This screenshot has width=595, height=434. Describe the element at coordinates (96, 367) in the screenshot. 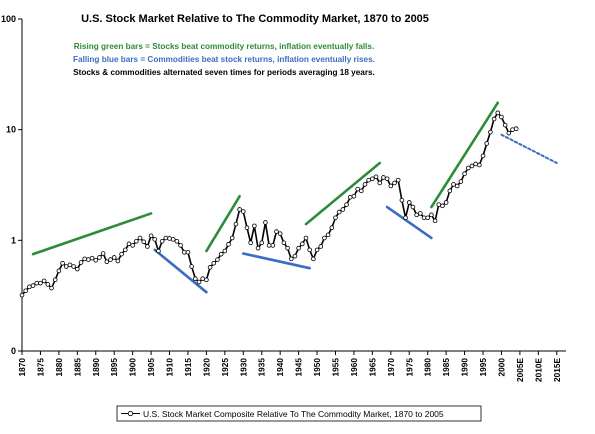

I see `x-tick-label: 1890` at that location.